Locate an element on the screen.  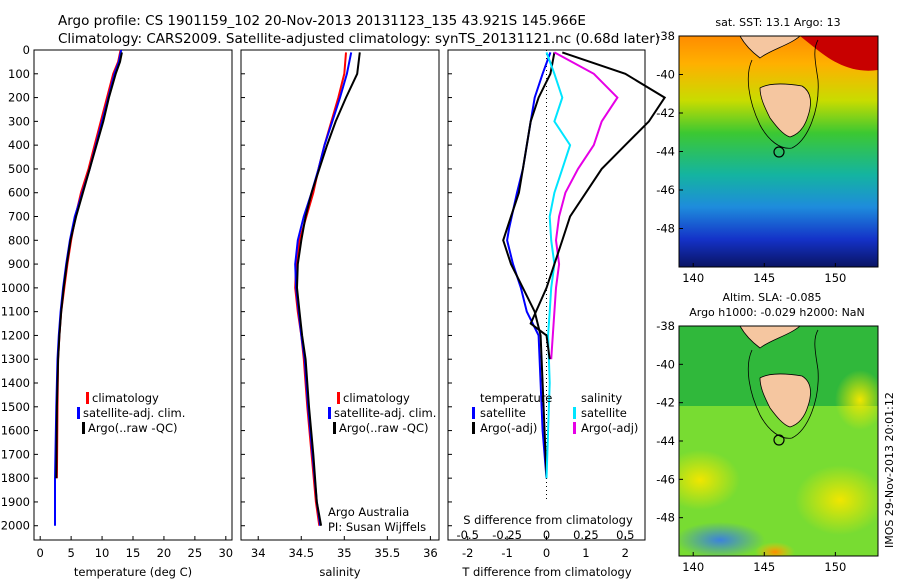
argo-australia-label: Argo Australia is located at coordinates (368, 512).